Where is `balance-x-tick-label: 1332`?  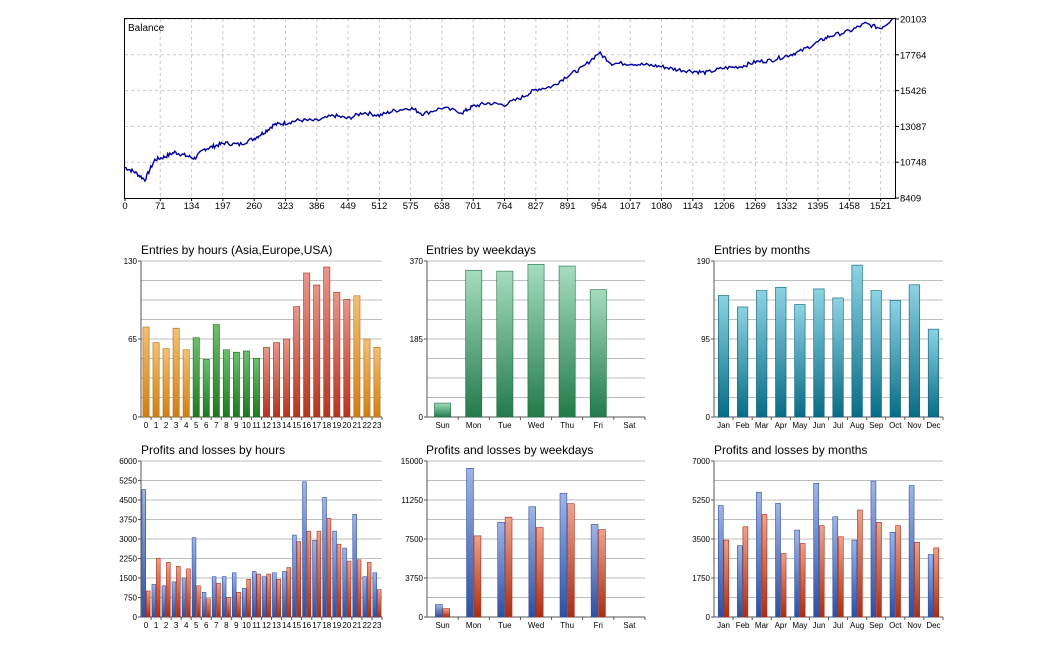
balance-x-tick-label: 1332 is located at coordinates (786, 206).